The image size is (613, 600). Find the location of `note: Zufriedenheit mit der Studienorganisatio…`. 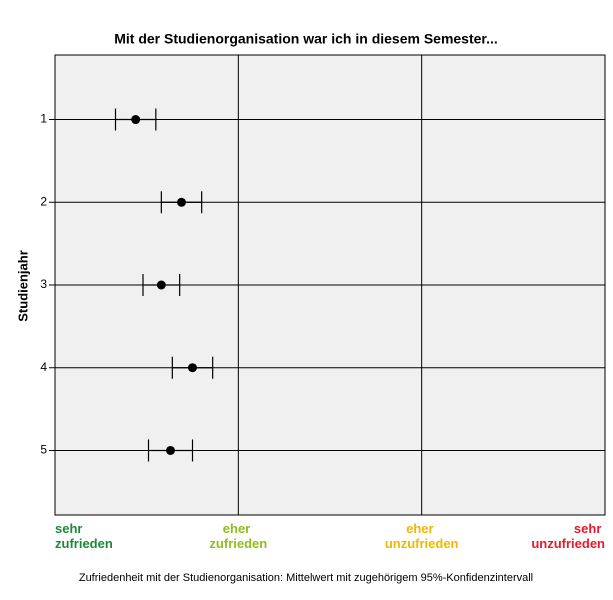

note: Zufriedenheit mit der Studienorganisatio… is located at coordinates (306, 578).